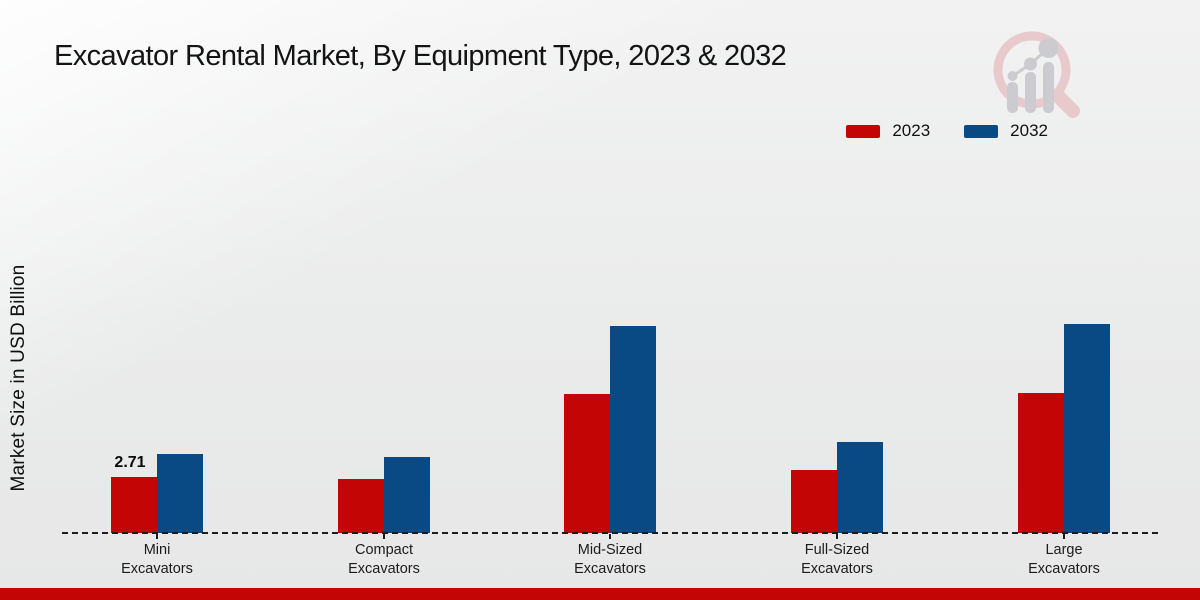  I want to click on bar-2023-full-sized-excavators, so click(814, 501).